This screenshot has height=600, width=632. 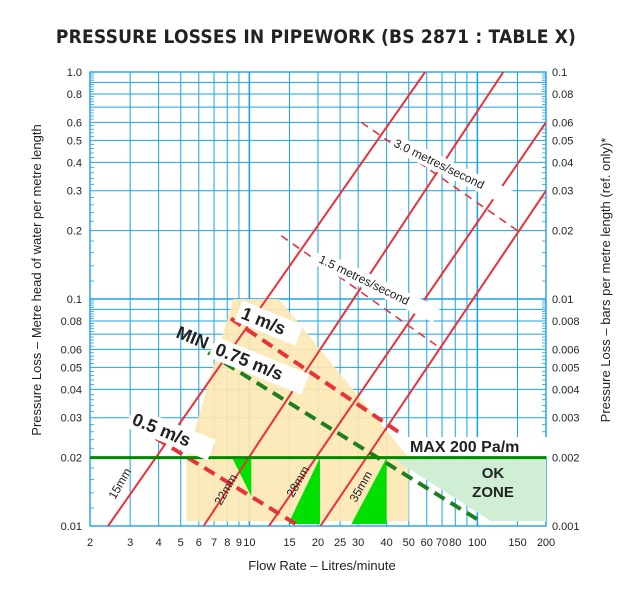 I want to click on y-tick-label-left: 0.04, so click(x=71, y=390).